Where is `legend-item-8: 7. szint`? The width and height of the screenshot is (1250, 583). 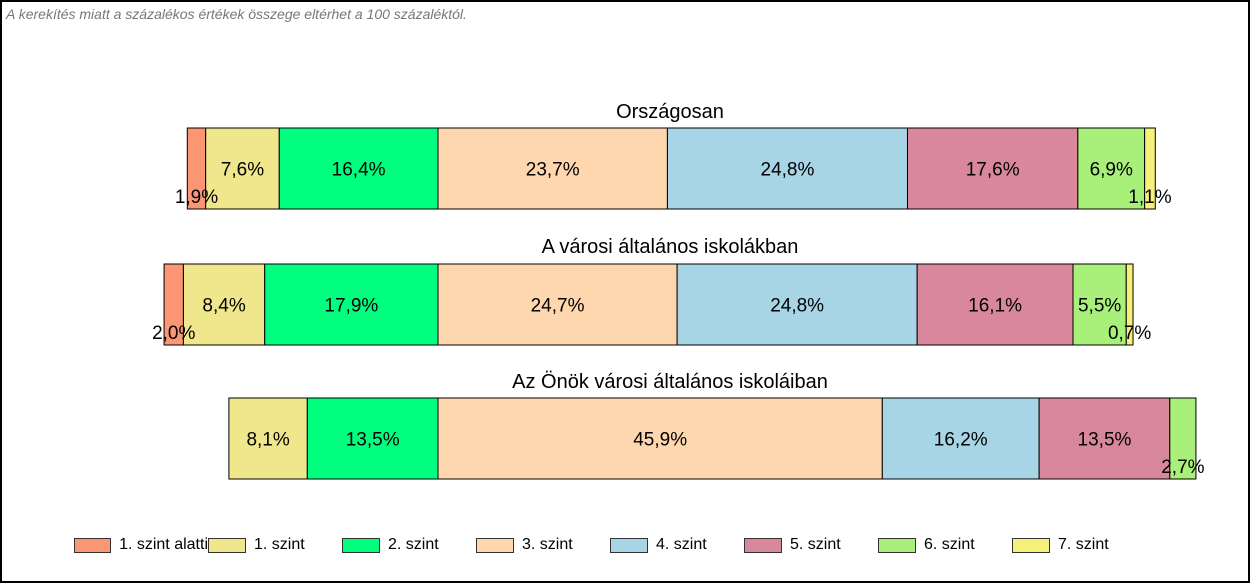 legend-item-8: 7. szint is located at coordinates (1079, 545).